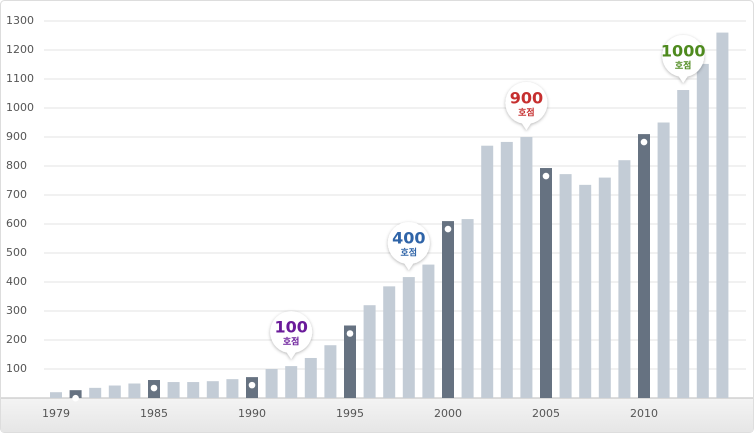 The height and width of the screenshot is (433, 754). What do you see at coordinates (16, 368) in the screenshot?
I see `y-tick-label: 100` at bounding box center [16, 368].